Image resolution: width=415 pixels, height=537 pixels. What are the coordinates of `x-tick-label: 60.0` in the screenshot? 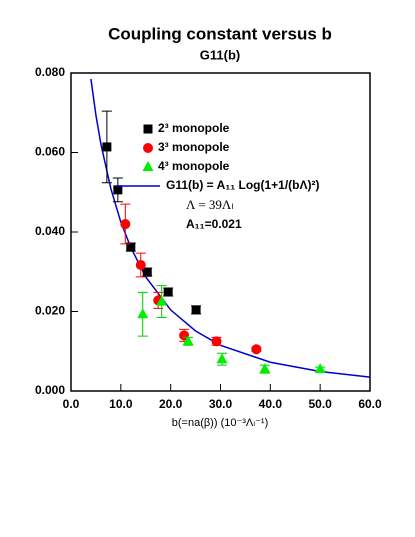 It's located at (370, 404).